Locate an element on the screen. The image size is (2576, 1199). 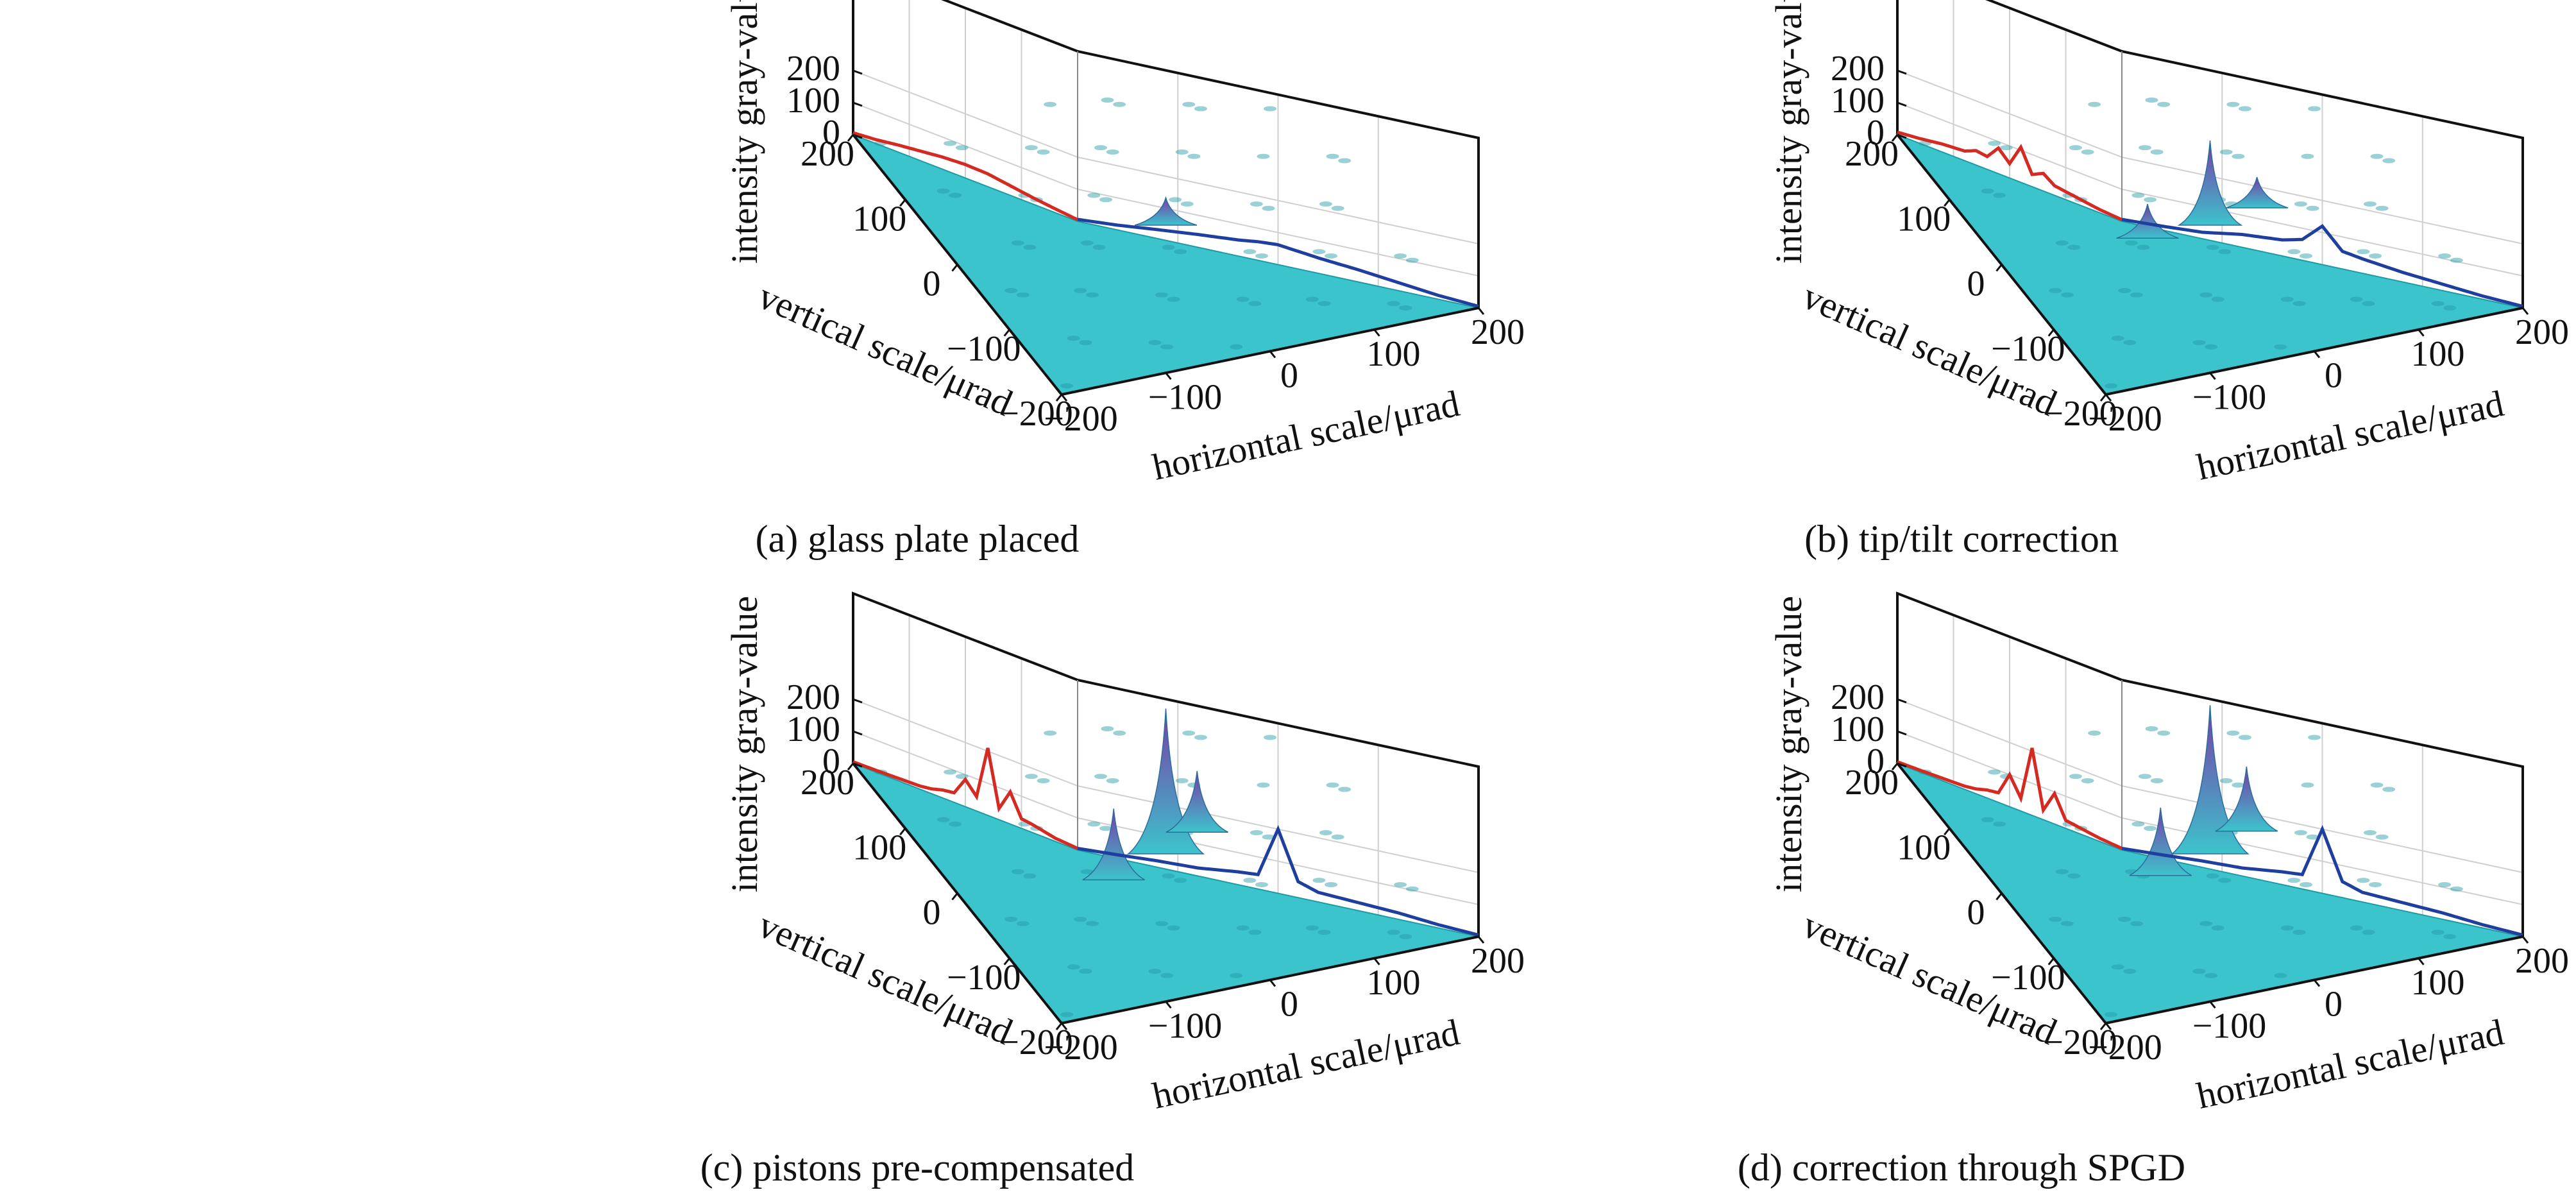
x-tick-label: −100 is located at coordinates (2229, 397).